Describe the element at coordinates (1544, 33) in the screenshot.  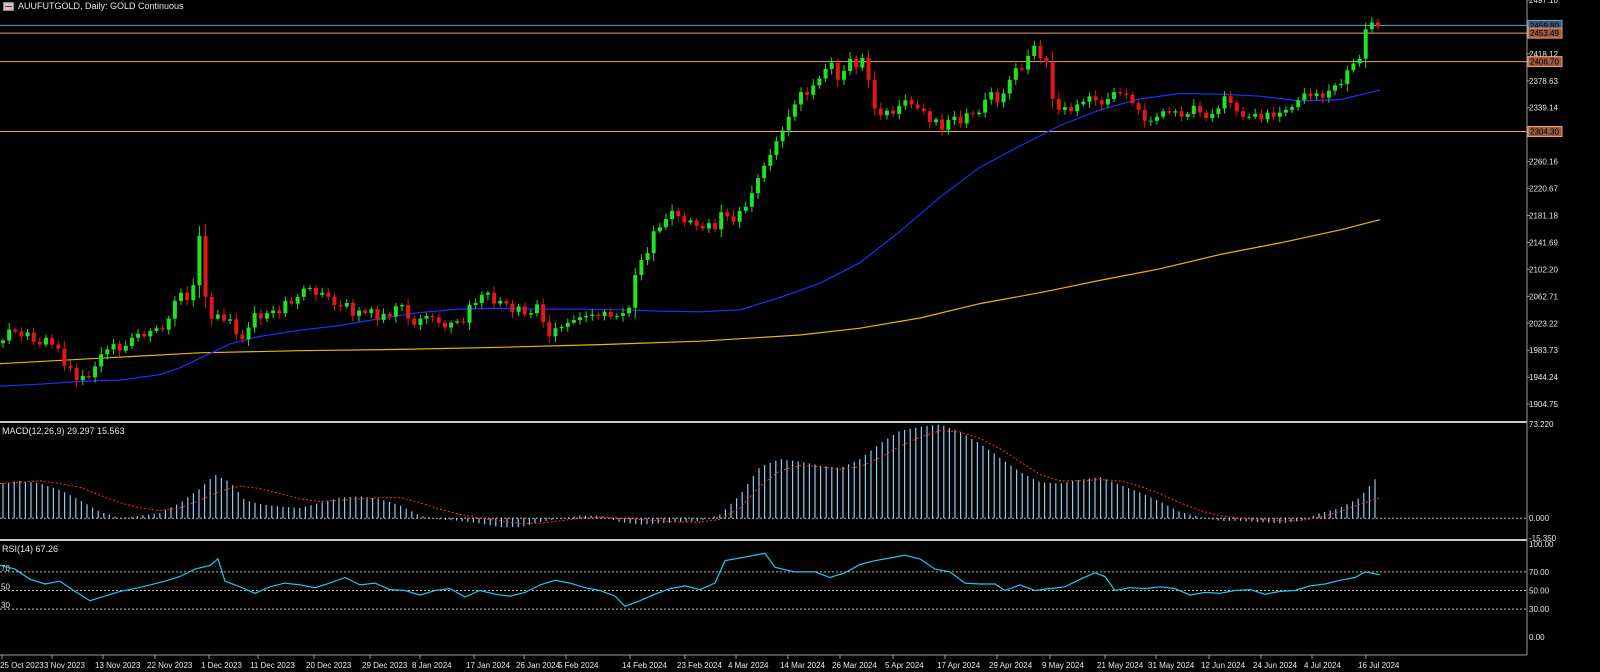
I see `level-price-label: 2453.49` at that location.